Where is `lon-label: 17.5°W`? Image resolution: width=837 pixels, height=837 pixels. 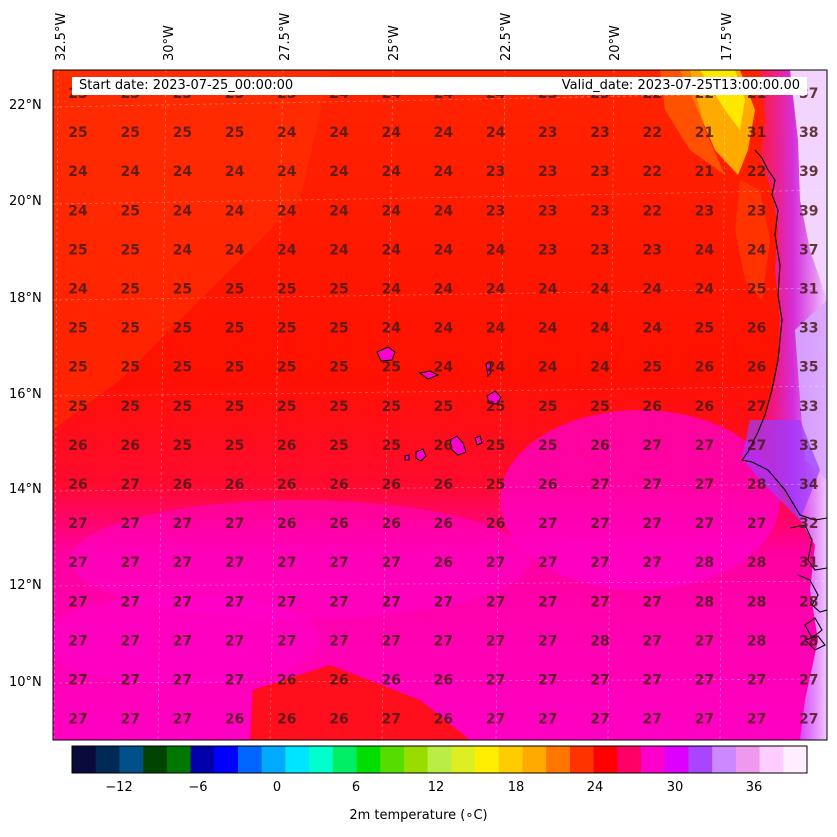 lon-label: 17.5°W is located at coordinates (727, 36).